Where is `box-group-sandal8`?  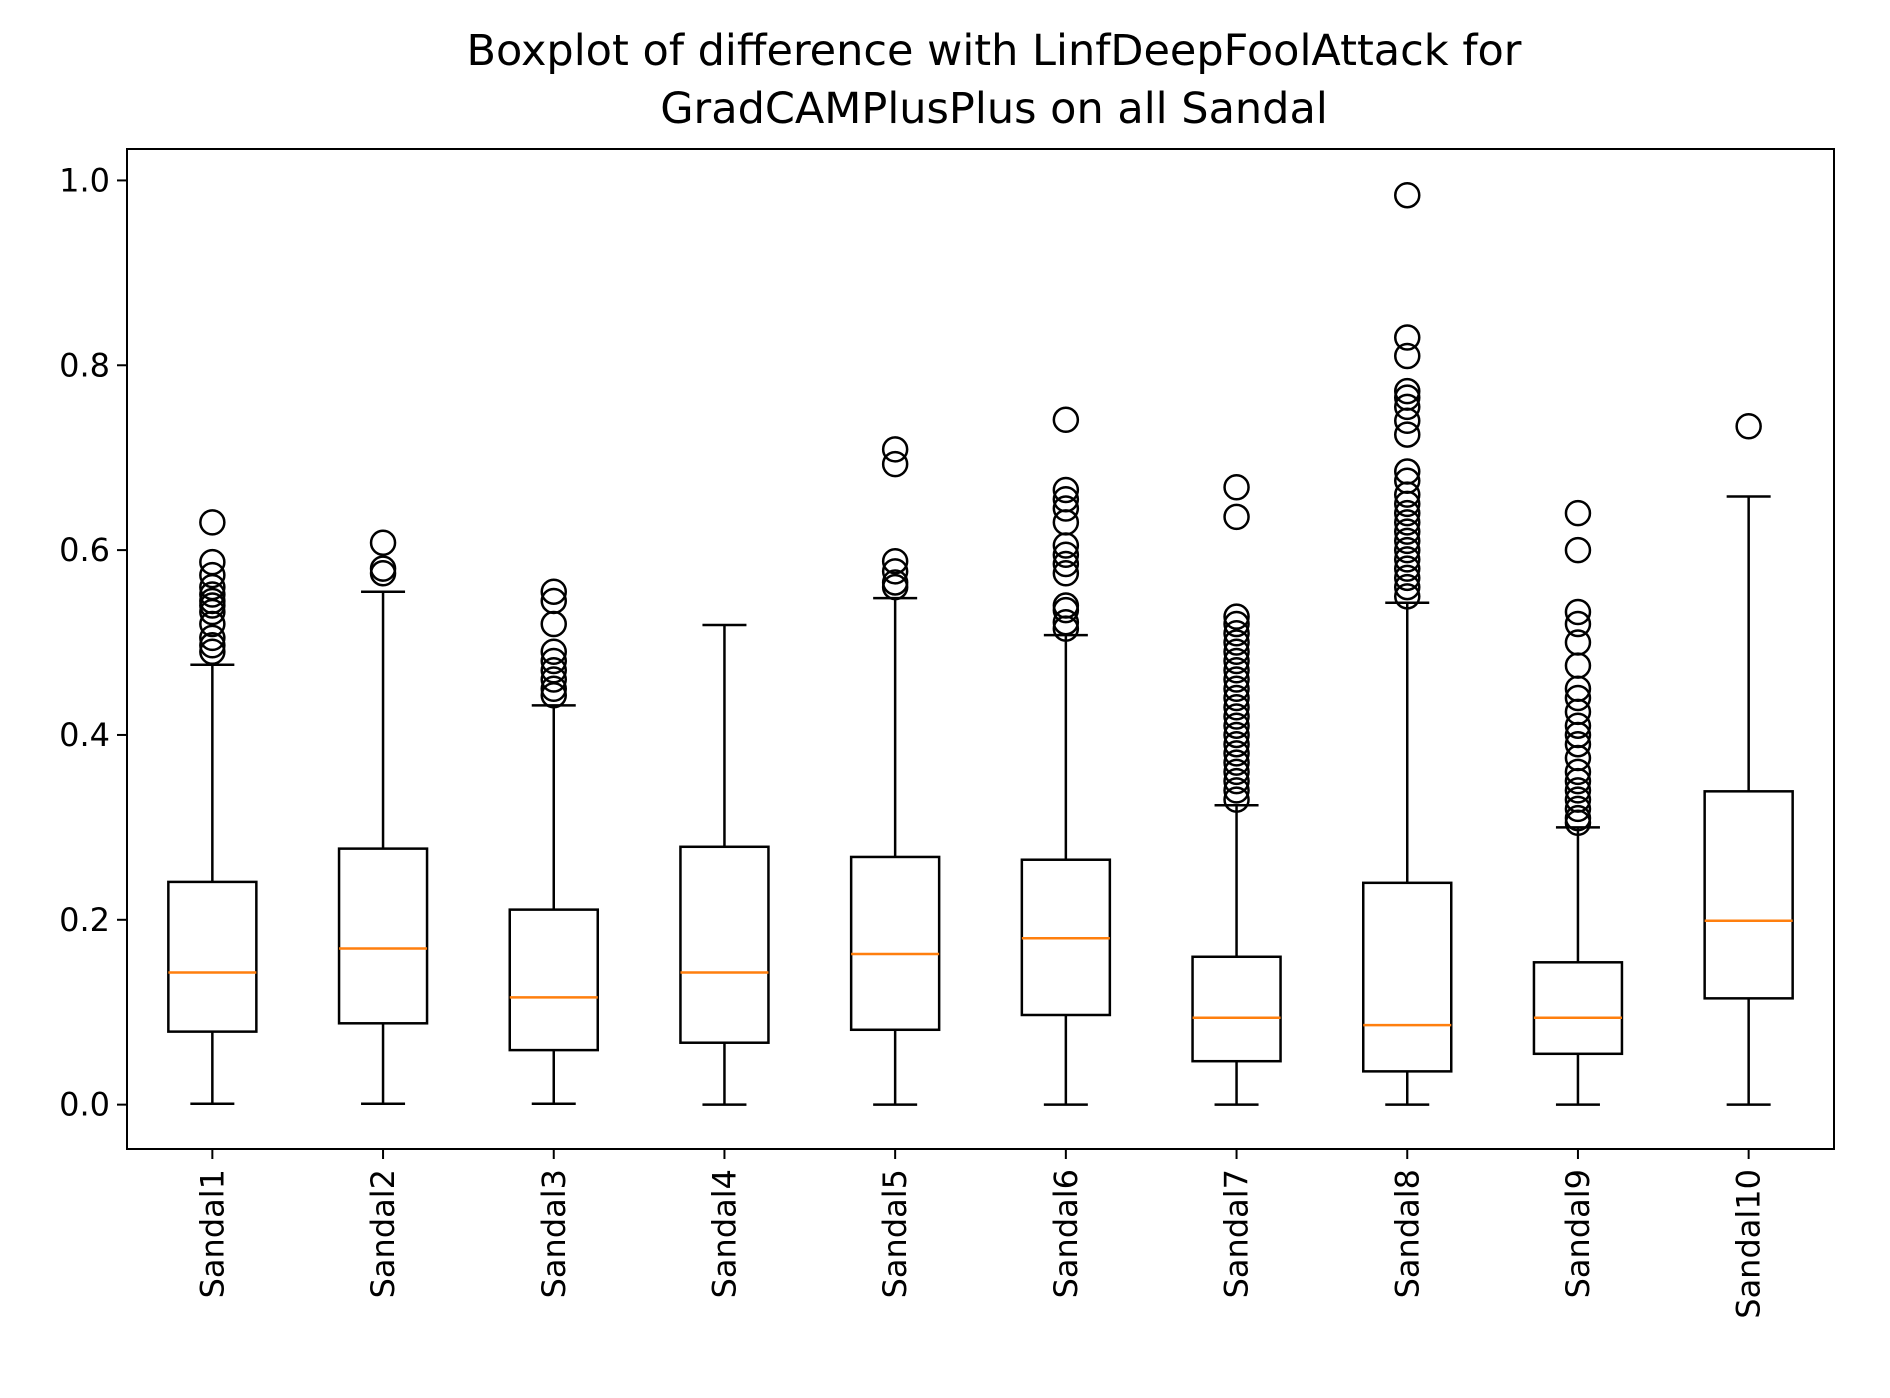
box-group-sandal8 is located at coordinates (1407, 643).